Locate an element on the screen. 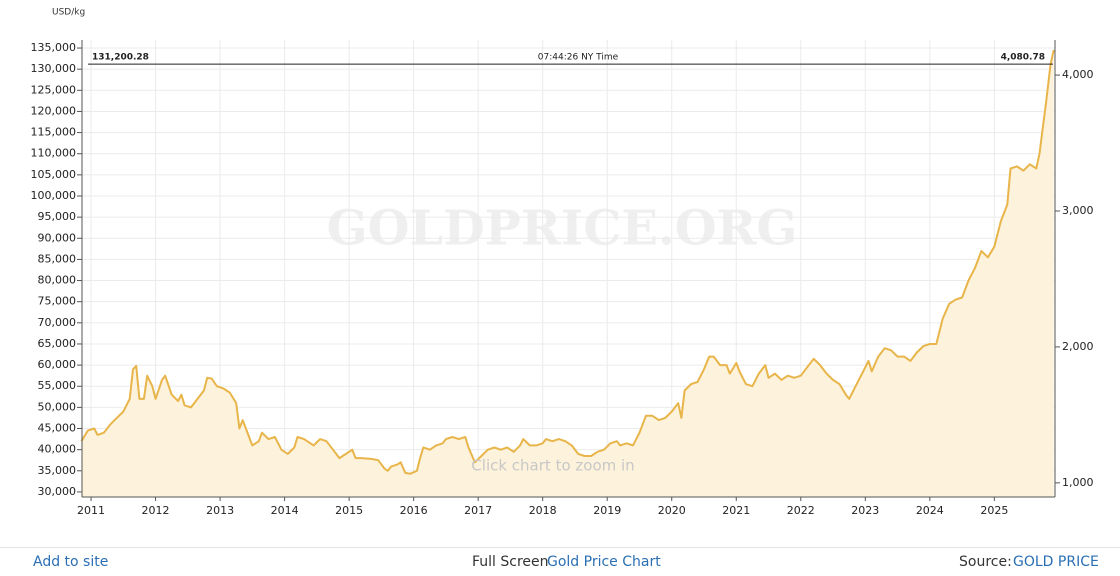 This screenshot has height=576, width=1120. x-tick-label: 2022 is located at coordinates (801, 510).